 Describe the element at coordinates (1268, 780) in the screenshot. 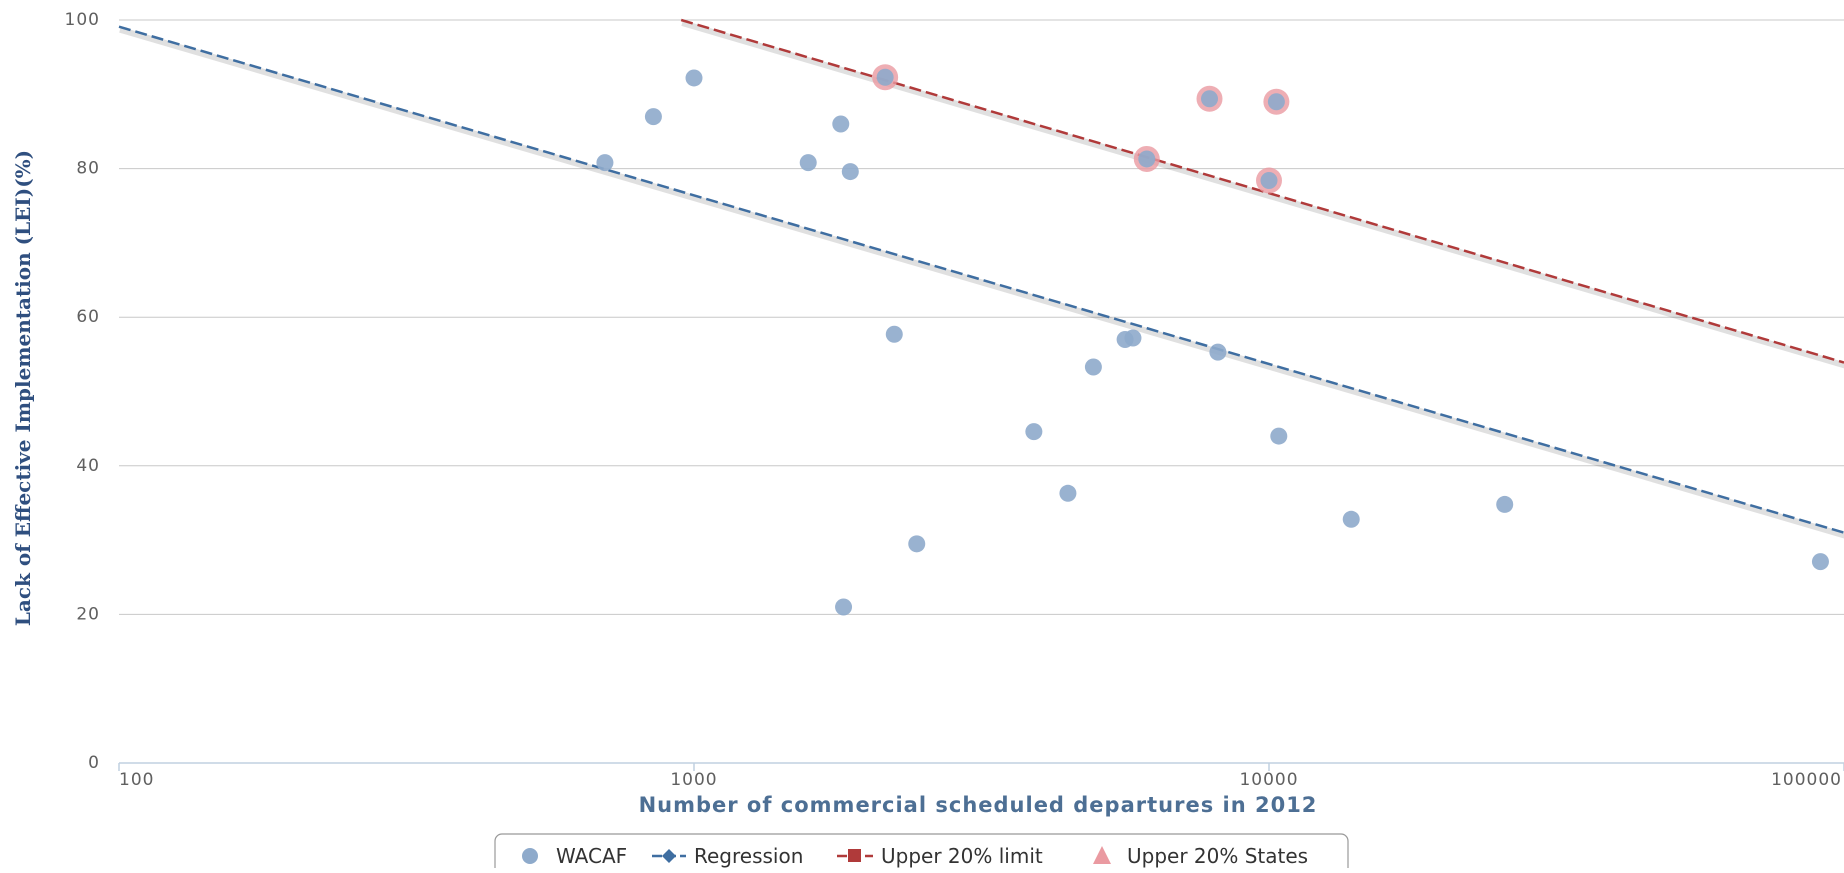

I see `x-tick-label: 10000` at that location.